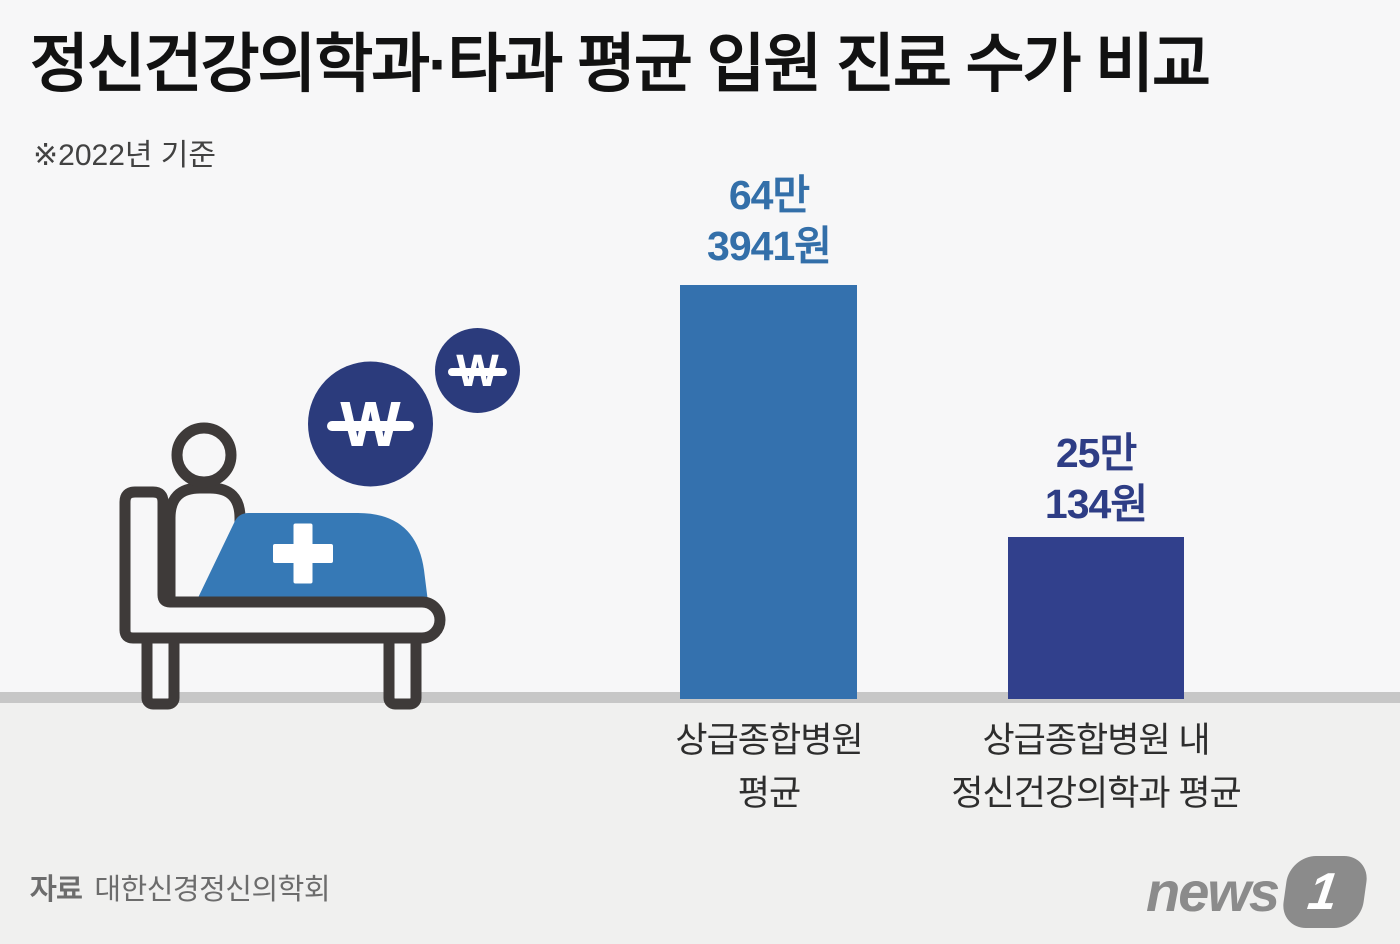  What do you see at coordinates (1213, 891) in the screenshot?
I see `news1-logo-text: news` at bounding box center [1213, 891].